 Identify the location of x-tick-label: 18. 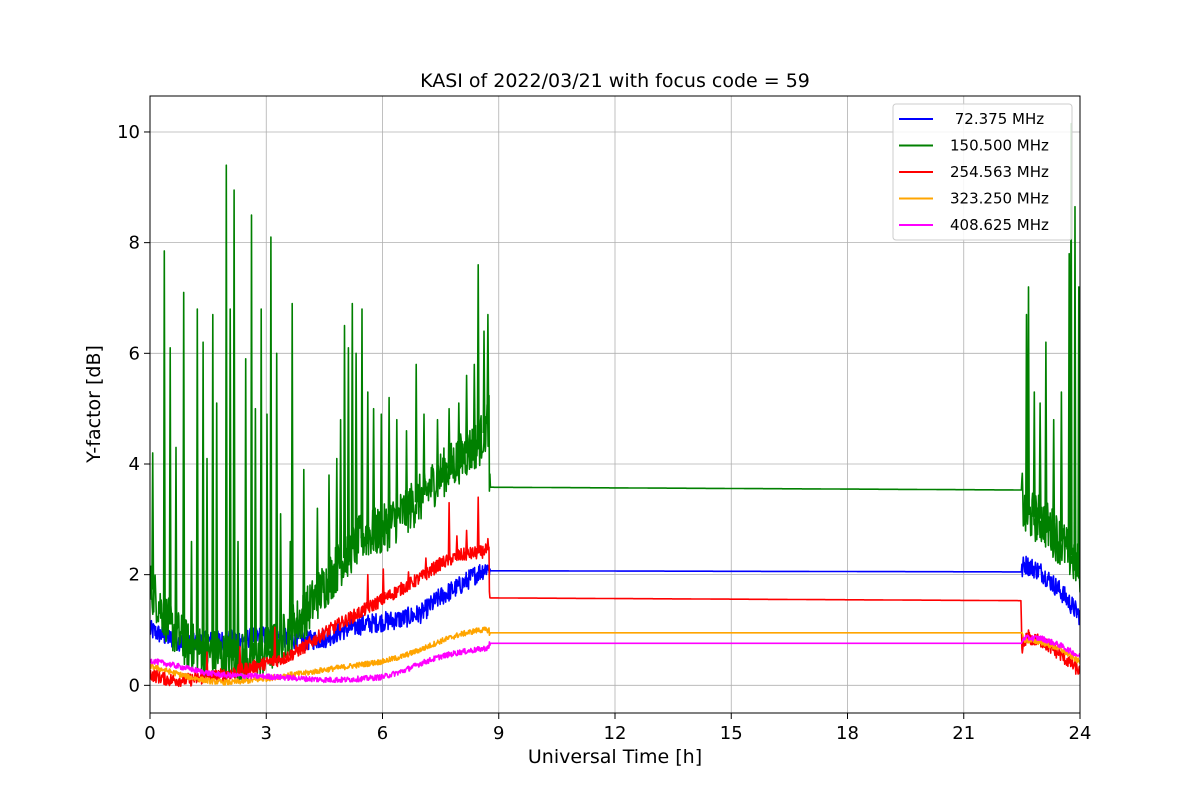
(847, 733).